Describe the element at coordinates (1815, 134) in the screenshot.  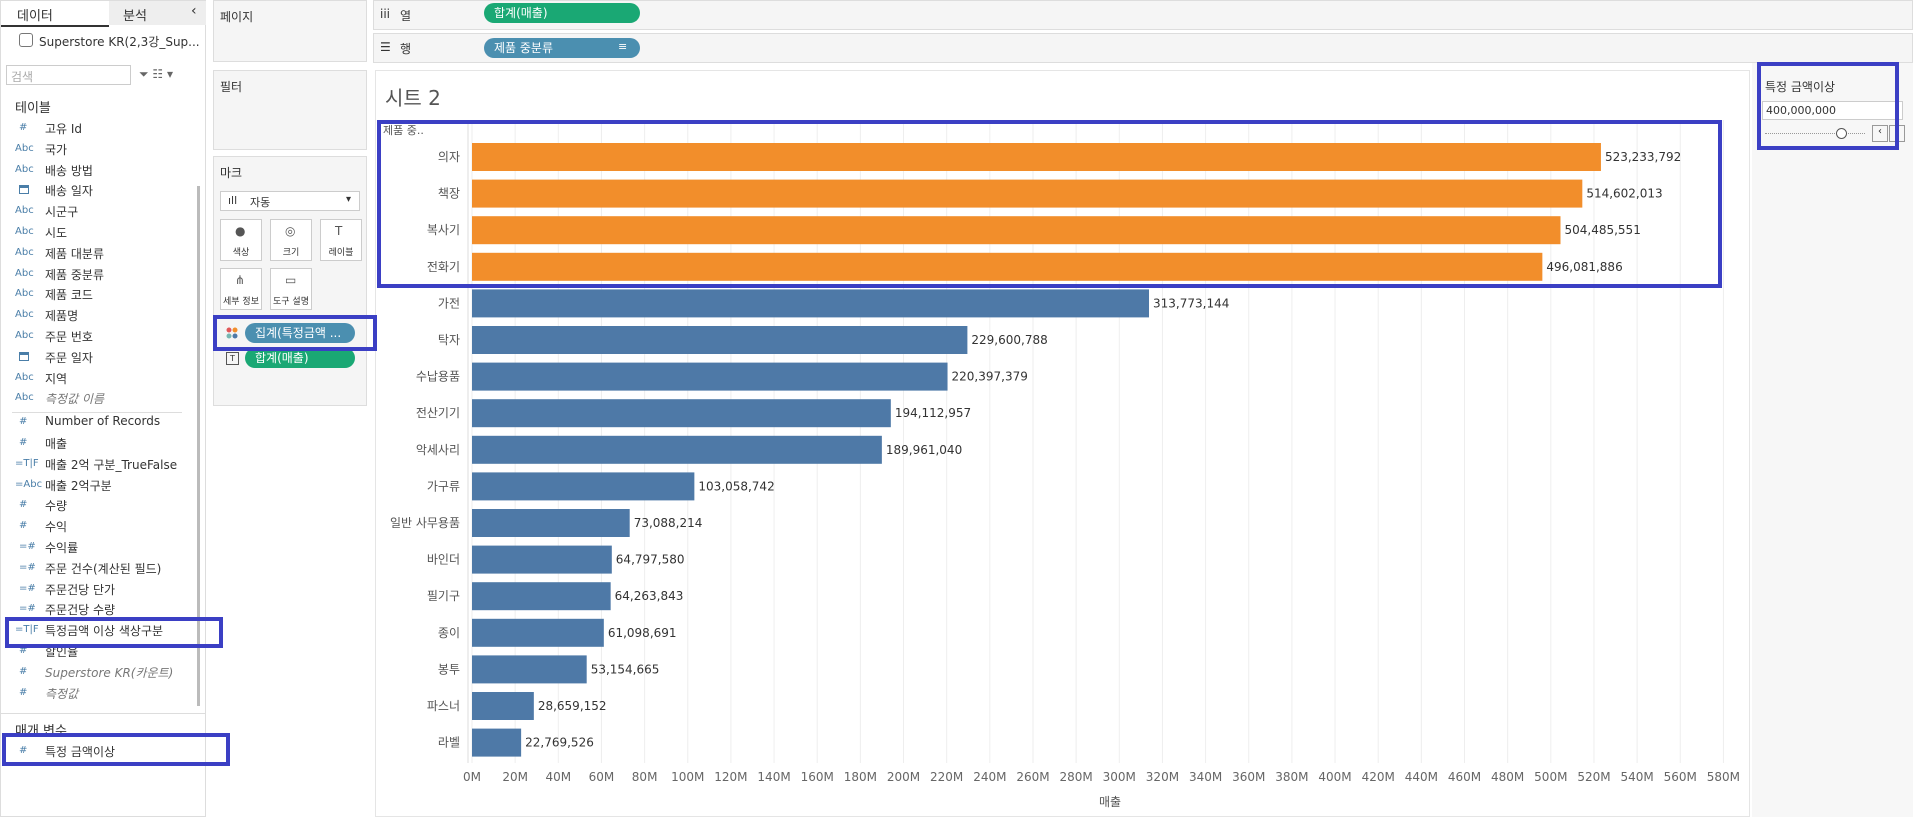
I see `slider-track` at that location.